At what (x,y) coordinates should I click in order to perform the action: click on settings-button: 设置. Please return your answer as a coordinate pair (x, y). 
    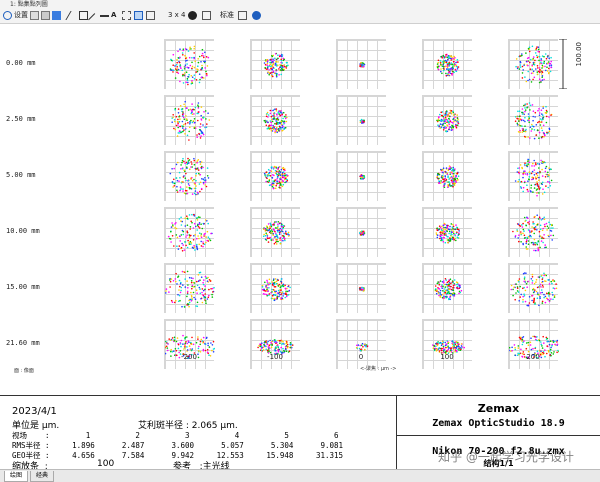
    Looking at the image, I should click on (21, 15).